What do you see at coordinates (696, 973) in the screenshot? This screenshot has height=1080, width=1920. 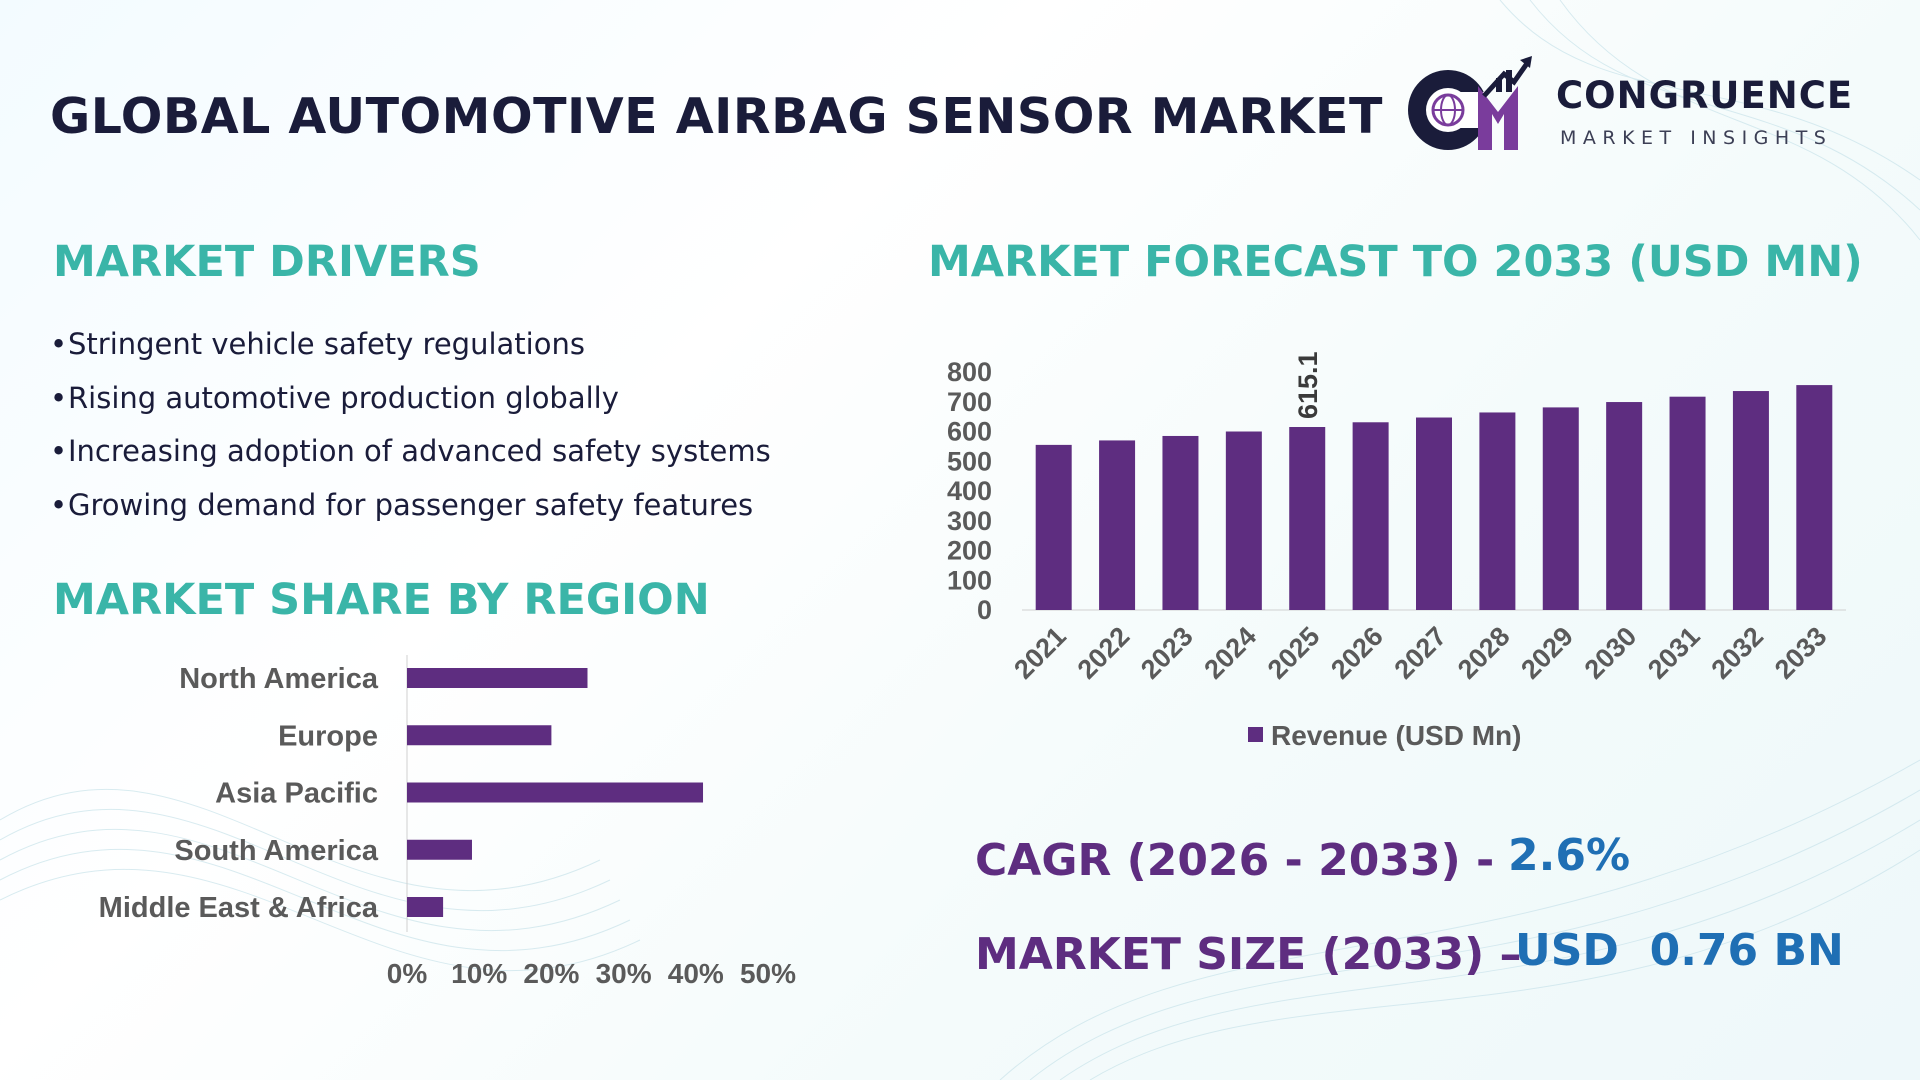 I see `x-tick-label: 40%` at bounding box center [696, 973].